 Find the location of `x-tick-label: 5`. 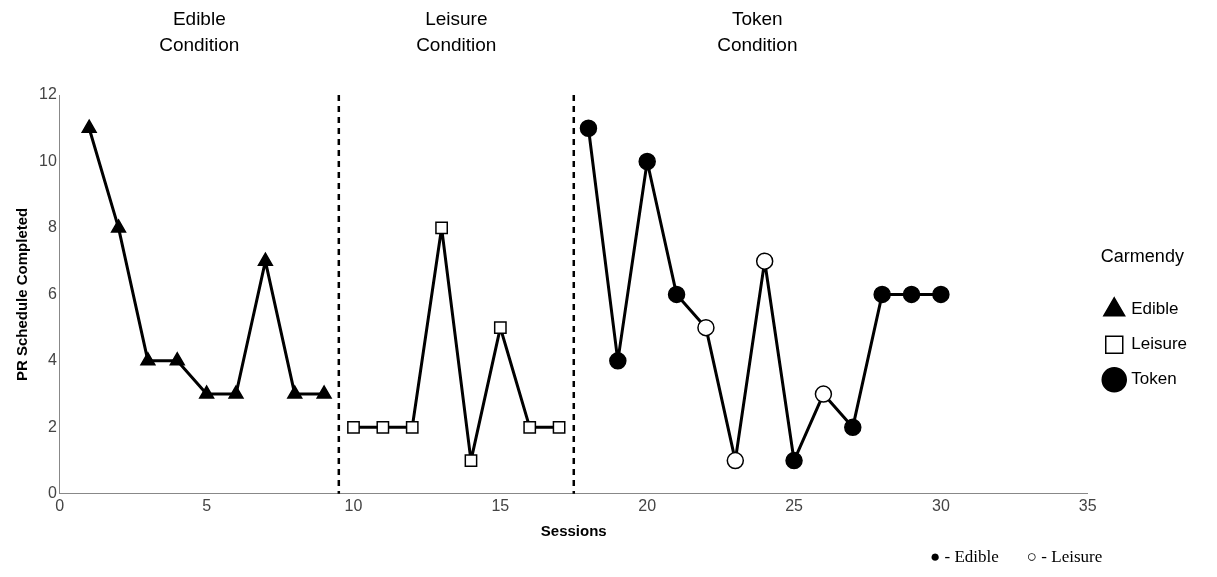

x-tick-label: 5 is located at coordinates (207, 505).